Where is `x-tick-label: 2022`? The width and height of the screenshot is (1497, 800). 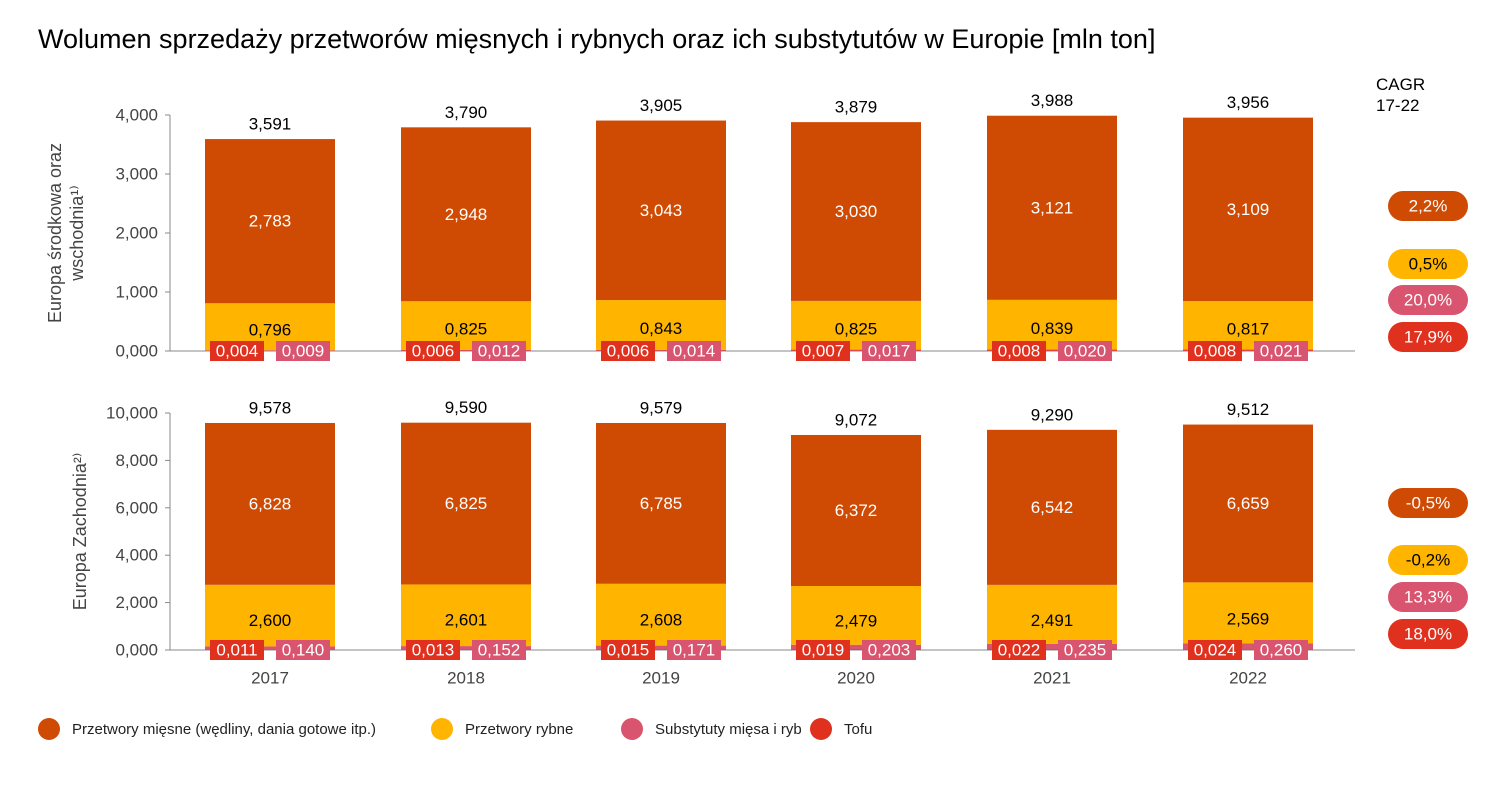
x-tick-label: 2022 is located at coordinates (1248, 678).